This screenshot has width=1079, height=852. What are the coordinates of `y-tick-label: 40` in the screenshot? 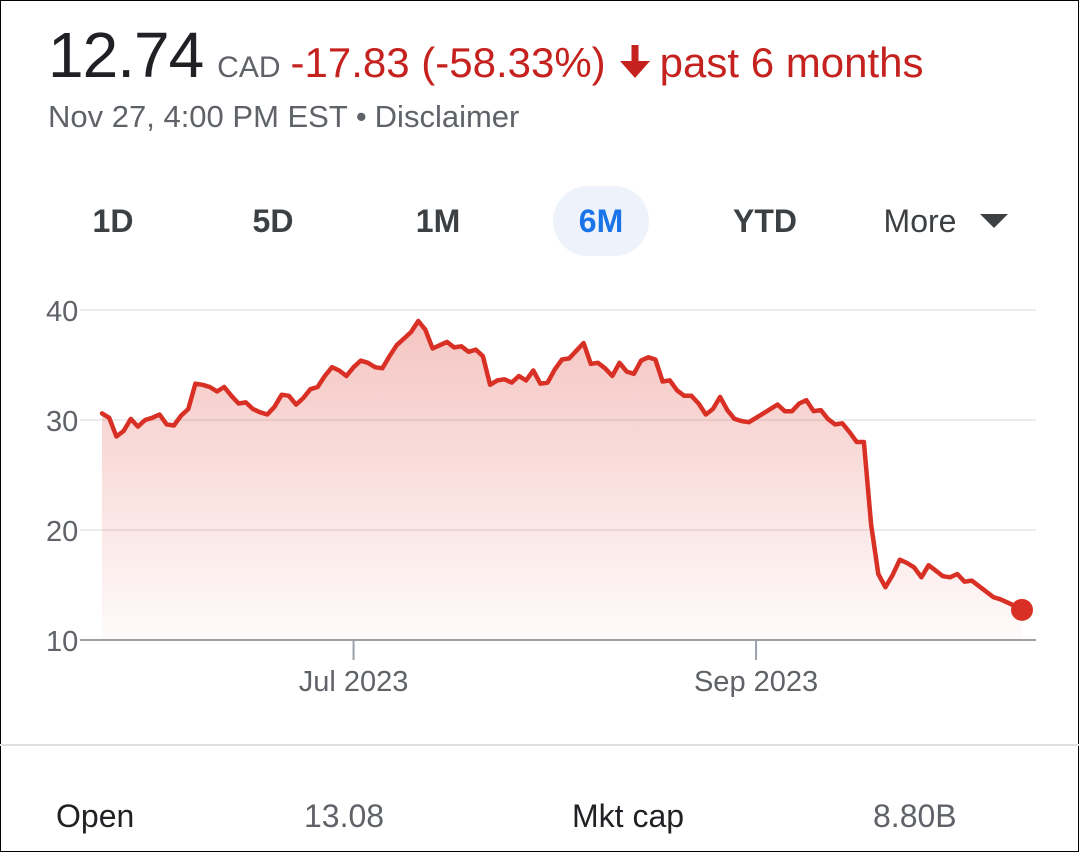 It's located at (62, 312).